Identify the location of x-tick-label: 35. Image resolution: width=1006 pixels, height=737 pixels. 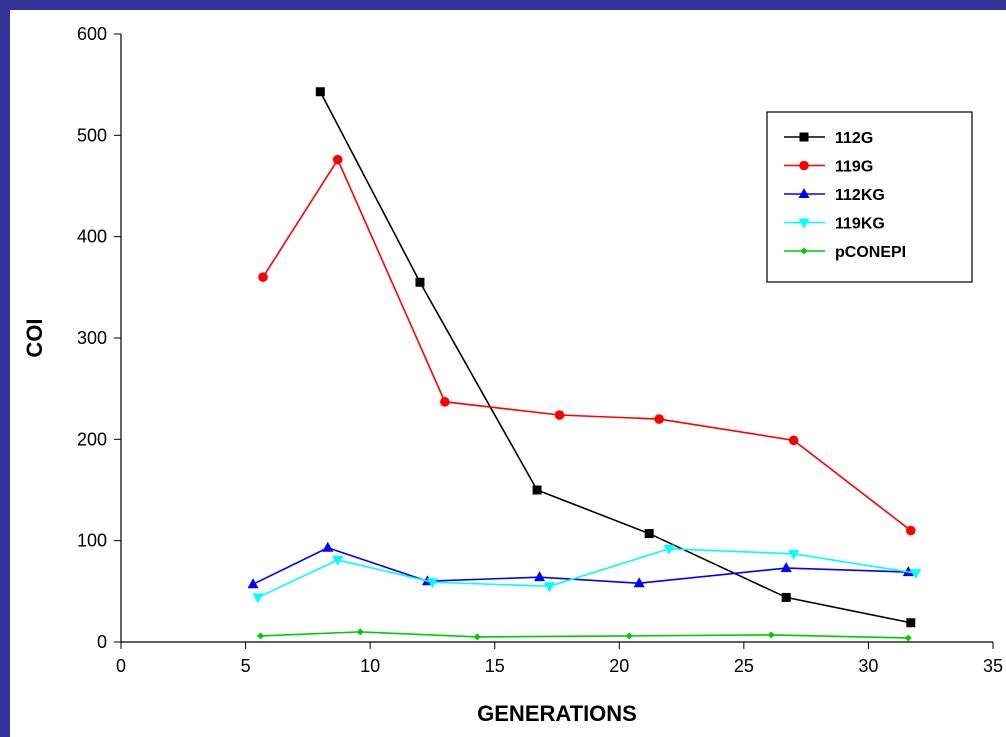
(993, 666).